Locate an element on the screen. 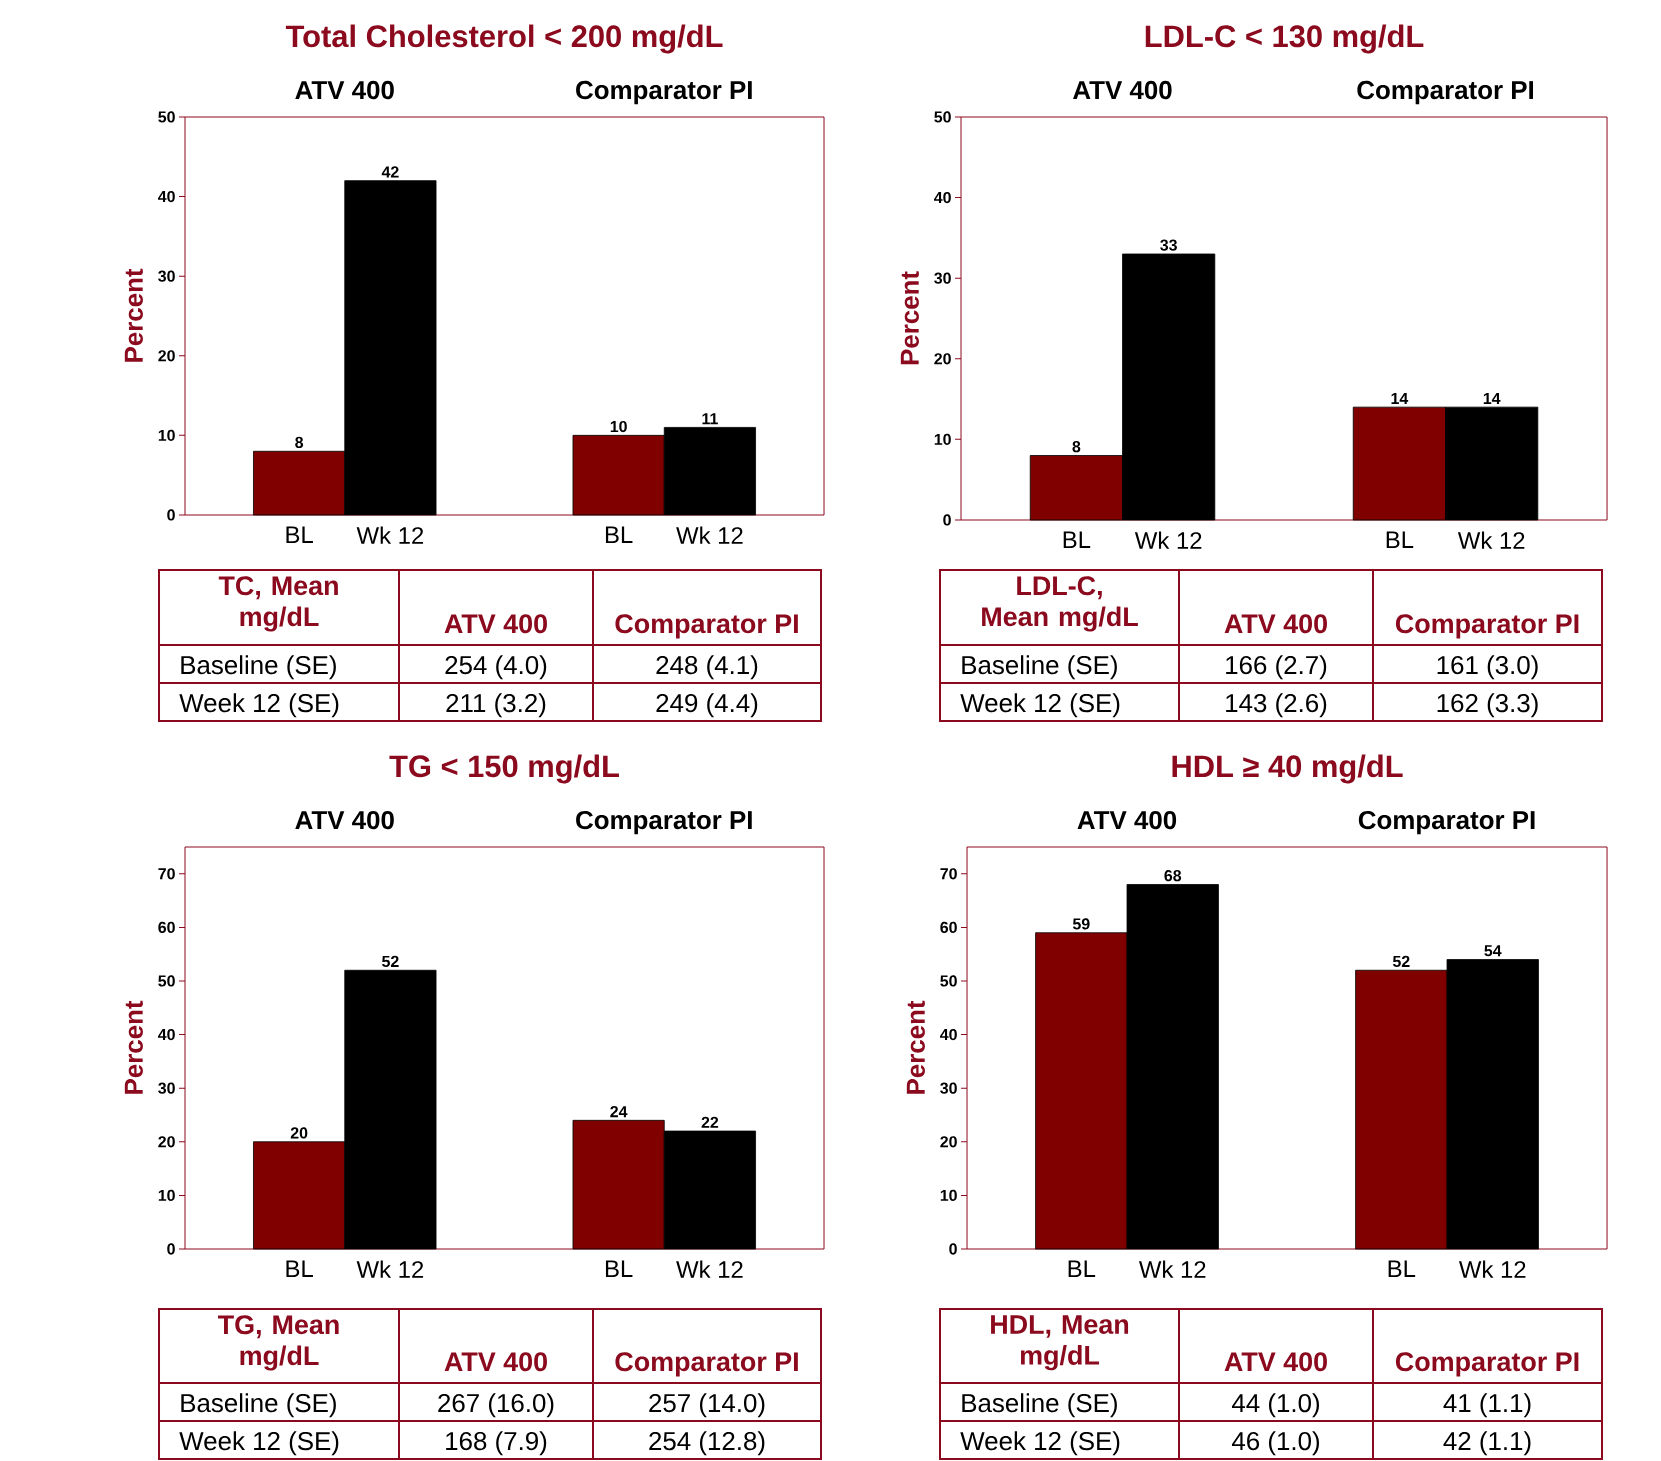 The image size is (1661, 1461). chart-title: HDL ≥ 40 mg/dL is located at coordinates (1287, 769).